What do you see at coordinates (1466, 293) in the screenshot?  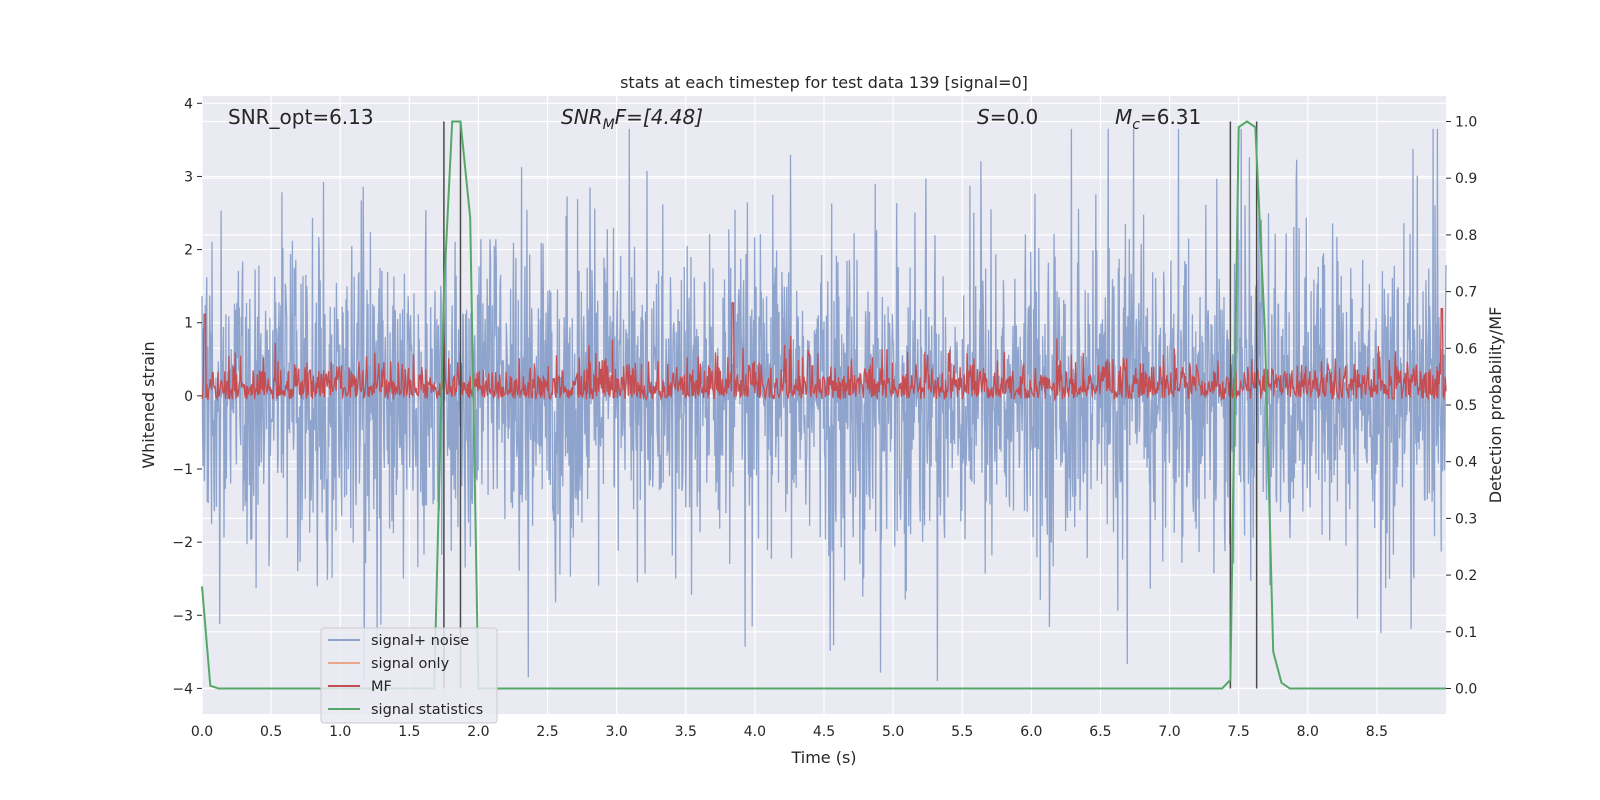 I see `y2-tick-label: 0.7` at bounding box center [1466, 293].